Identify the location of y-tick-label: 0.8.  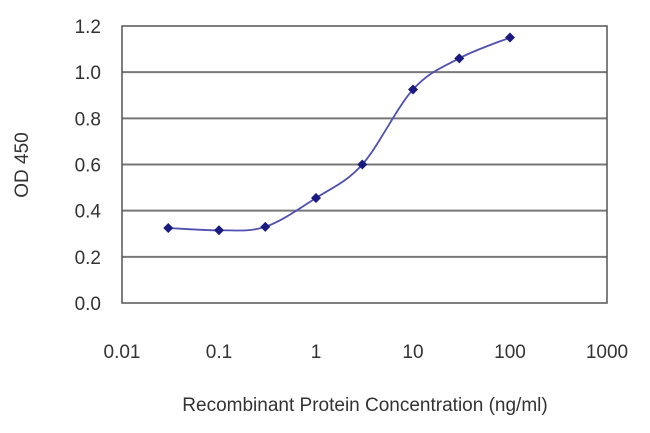
(88, 119).